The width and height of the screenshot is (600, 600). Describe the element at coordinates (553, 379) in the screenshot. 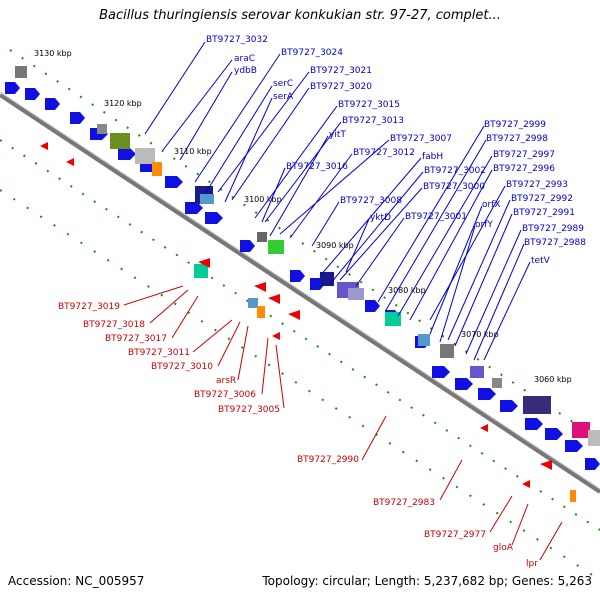

I see `scale-label: 3060 kbp` at that location.